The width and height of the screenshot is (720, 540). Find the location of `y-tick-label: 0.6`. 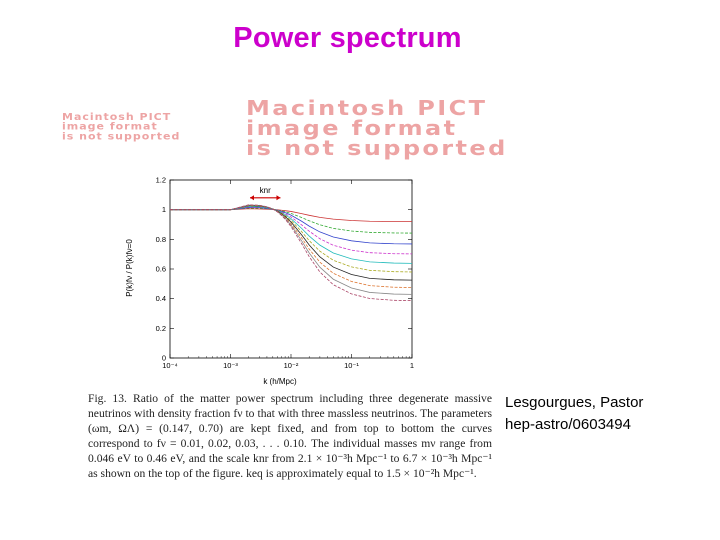

y-tick-label: 0.6 is located at coordinates (161, 269).